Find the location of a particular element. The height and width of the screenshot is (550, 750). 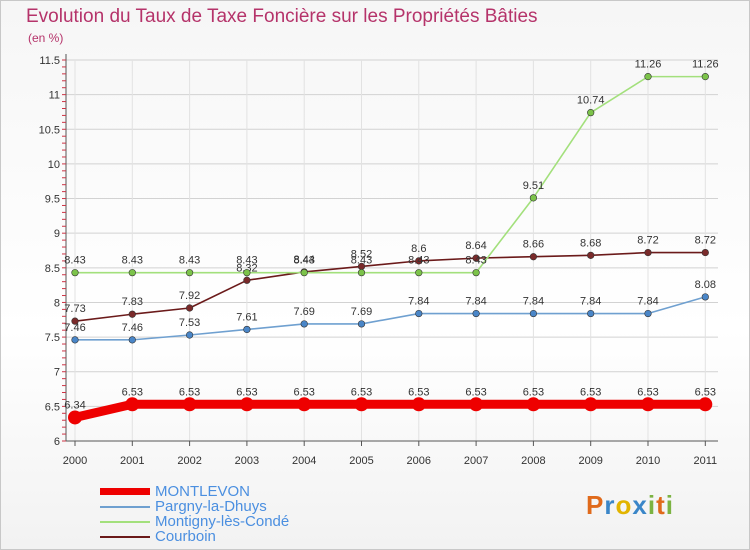

data-label-montigny-l-s-cond-: 10.74 is located at coordinates (591, 101).